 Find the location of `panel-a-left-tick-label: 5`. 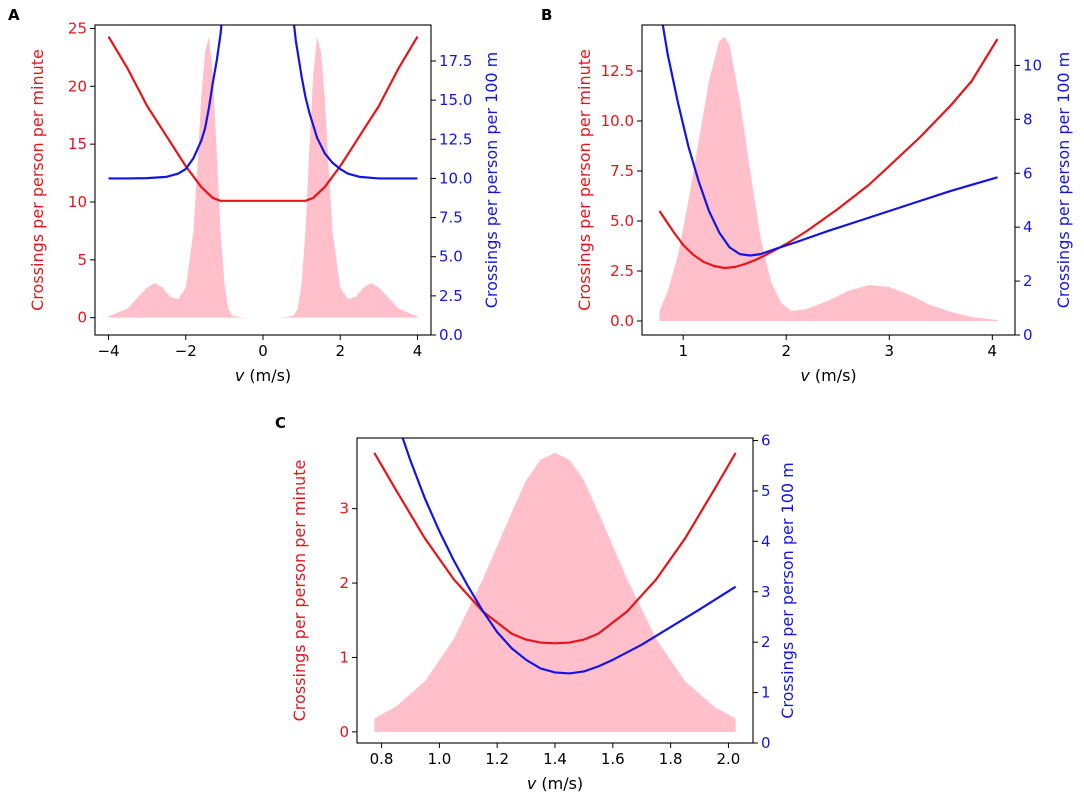

panel-a-left-tick-label: 5 is located at coordinates (82, 260).